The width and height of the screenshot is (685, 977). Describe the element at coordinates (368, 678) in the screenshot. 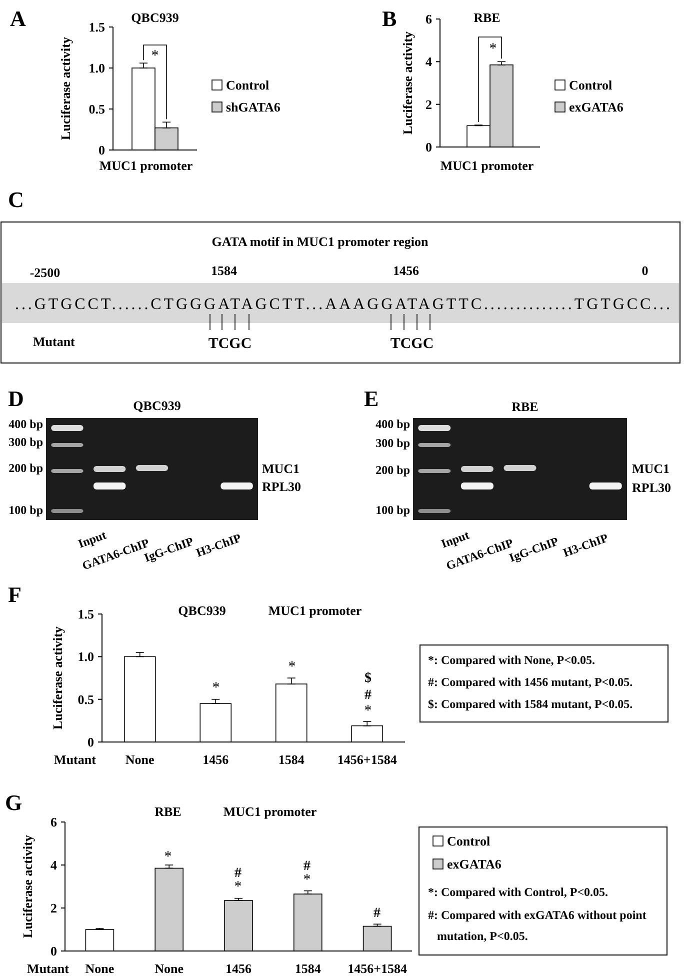

I see `annotation: $` at that location.